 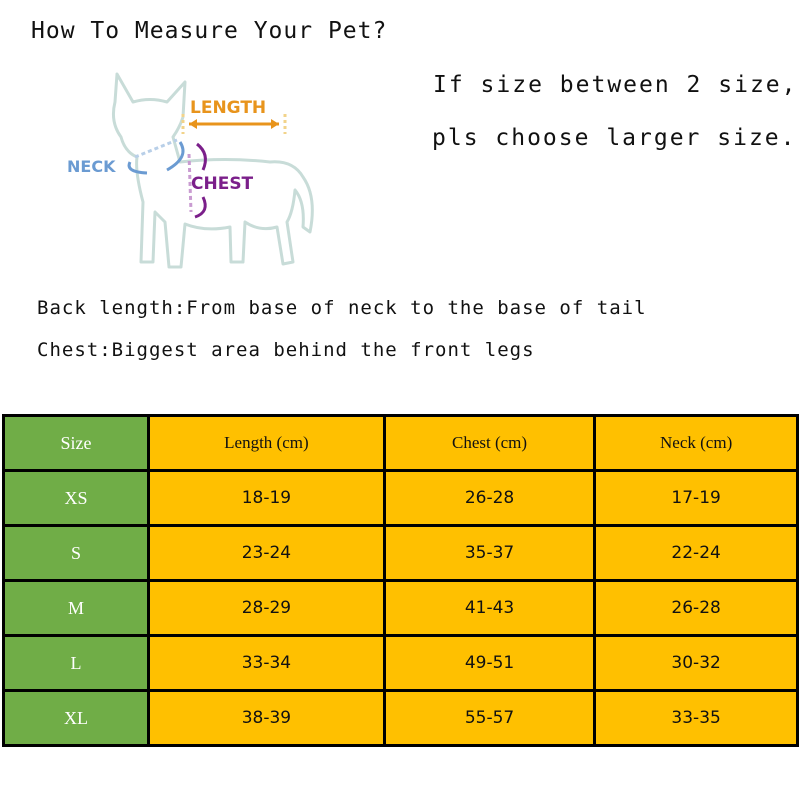 What do you see at coordinates (91, 166) in the screenshot?
I see `neck-label: NECK` at bounding box center [91, 166].